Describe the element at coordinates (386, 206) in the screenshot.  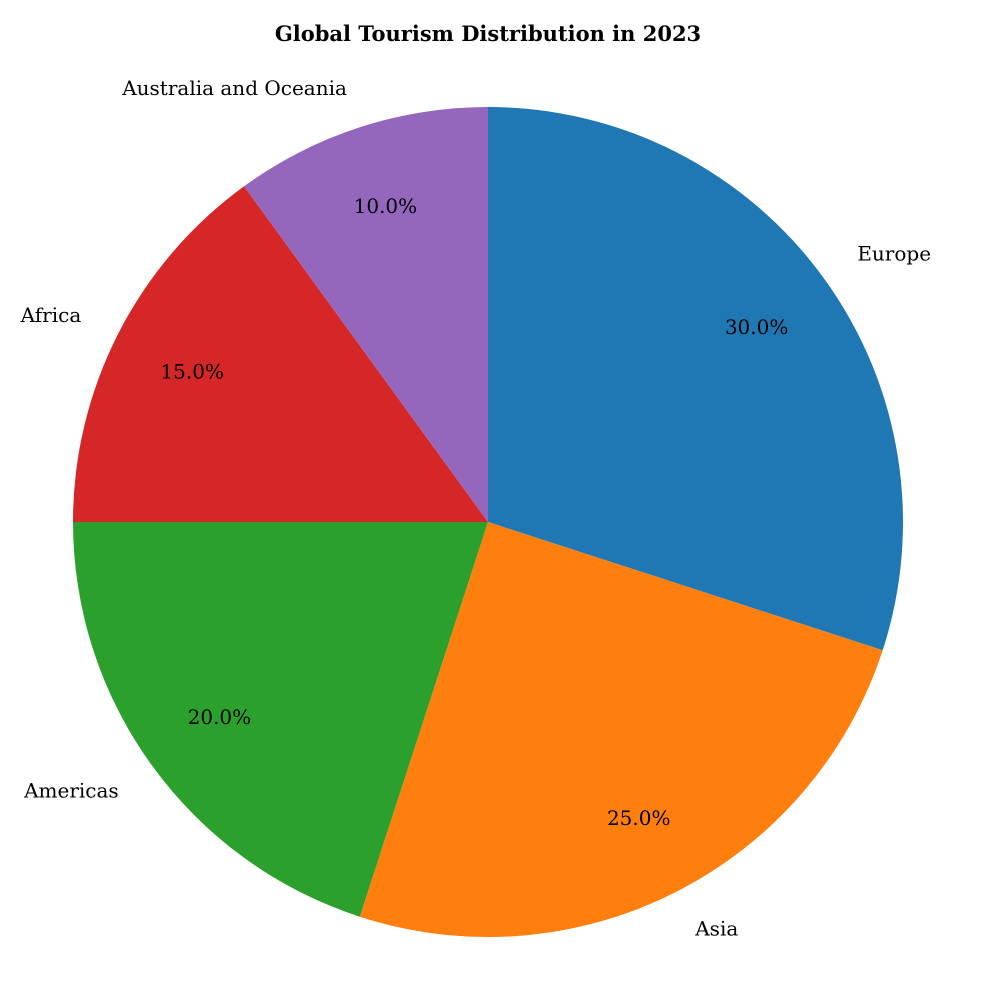
I see `pct-label-australia-and-oceania: 10.0%` at that location.